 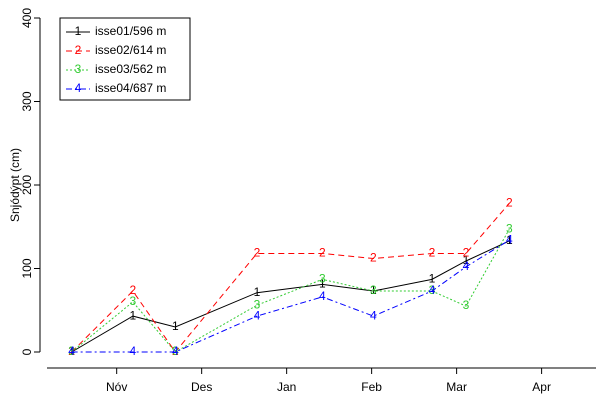 What do you see at coordinates (15, 185) in the screenshot?
I see `y-axis-label: Snjódýpt (cm)` at bounding box center [15, 185].